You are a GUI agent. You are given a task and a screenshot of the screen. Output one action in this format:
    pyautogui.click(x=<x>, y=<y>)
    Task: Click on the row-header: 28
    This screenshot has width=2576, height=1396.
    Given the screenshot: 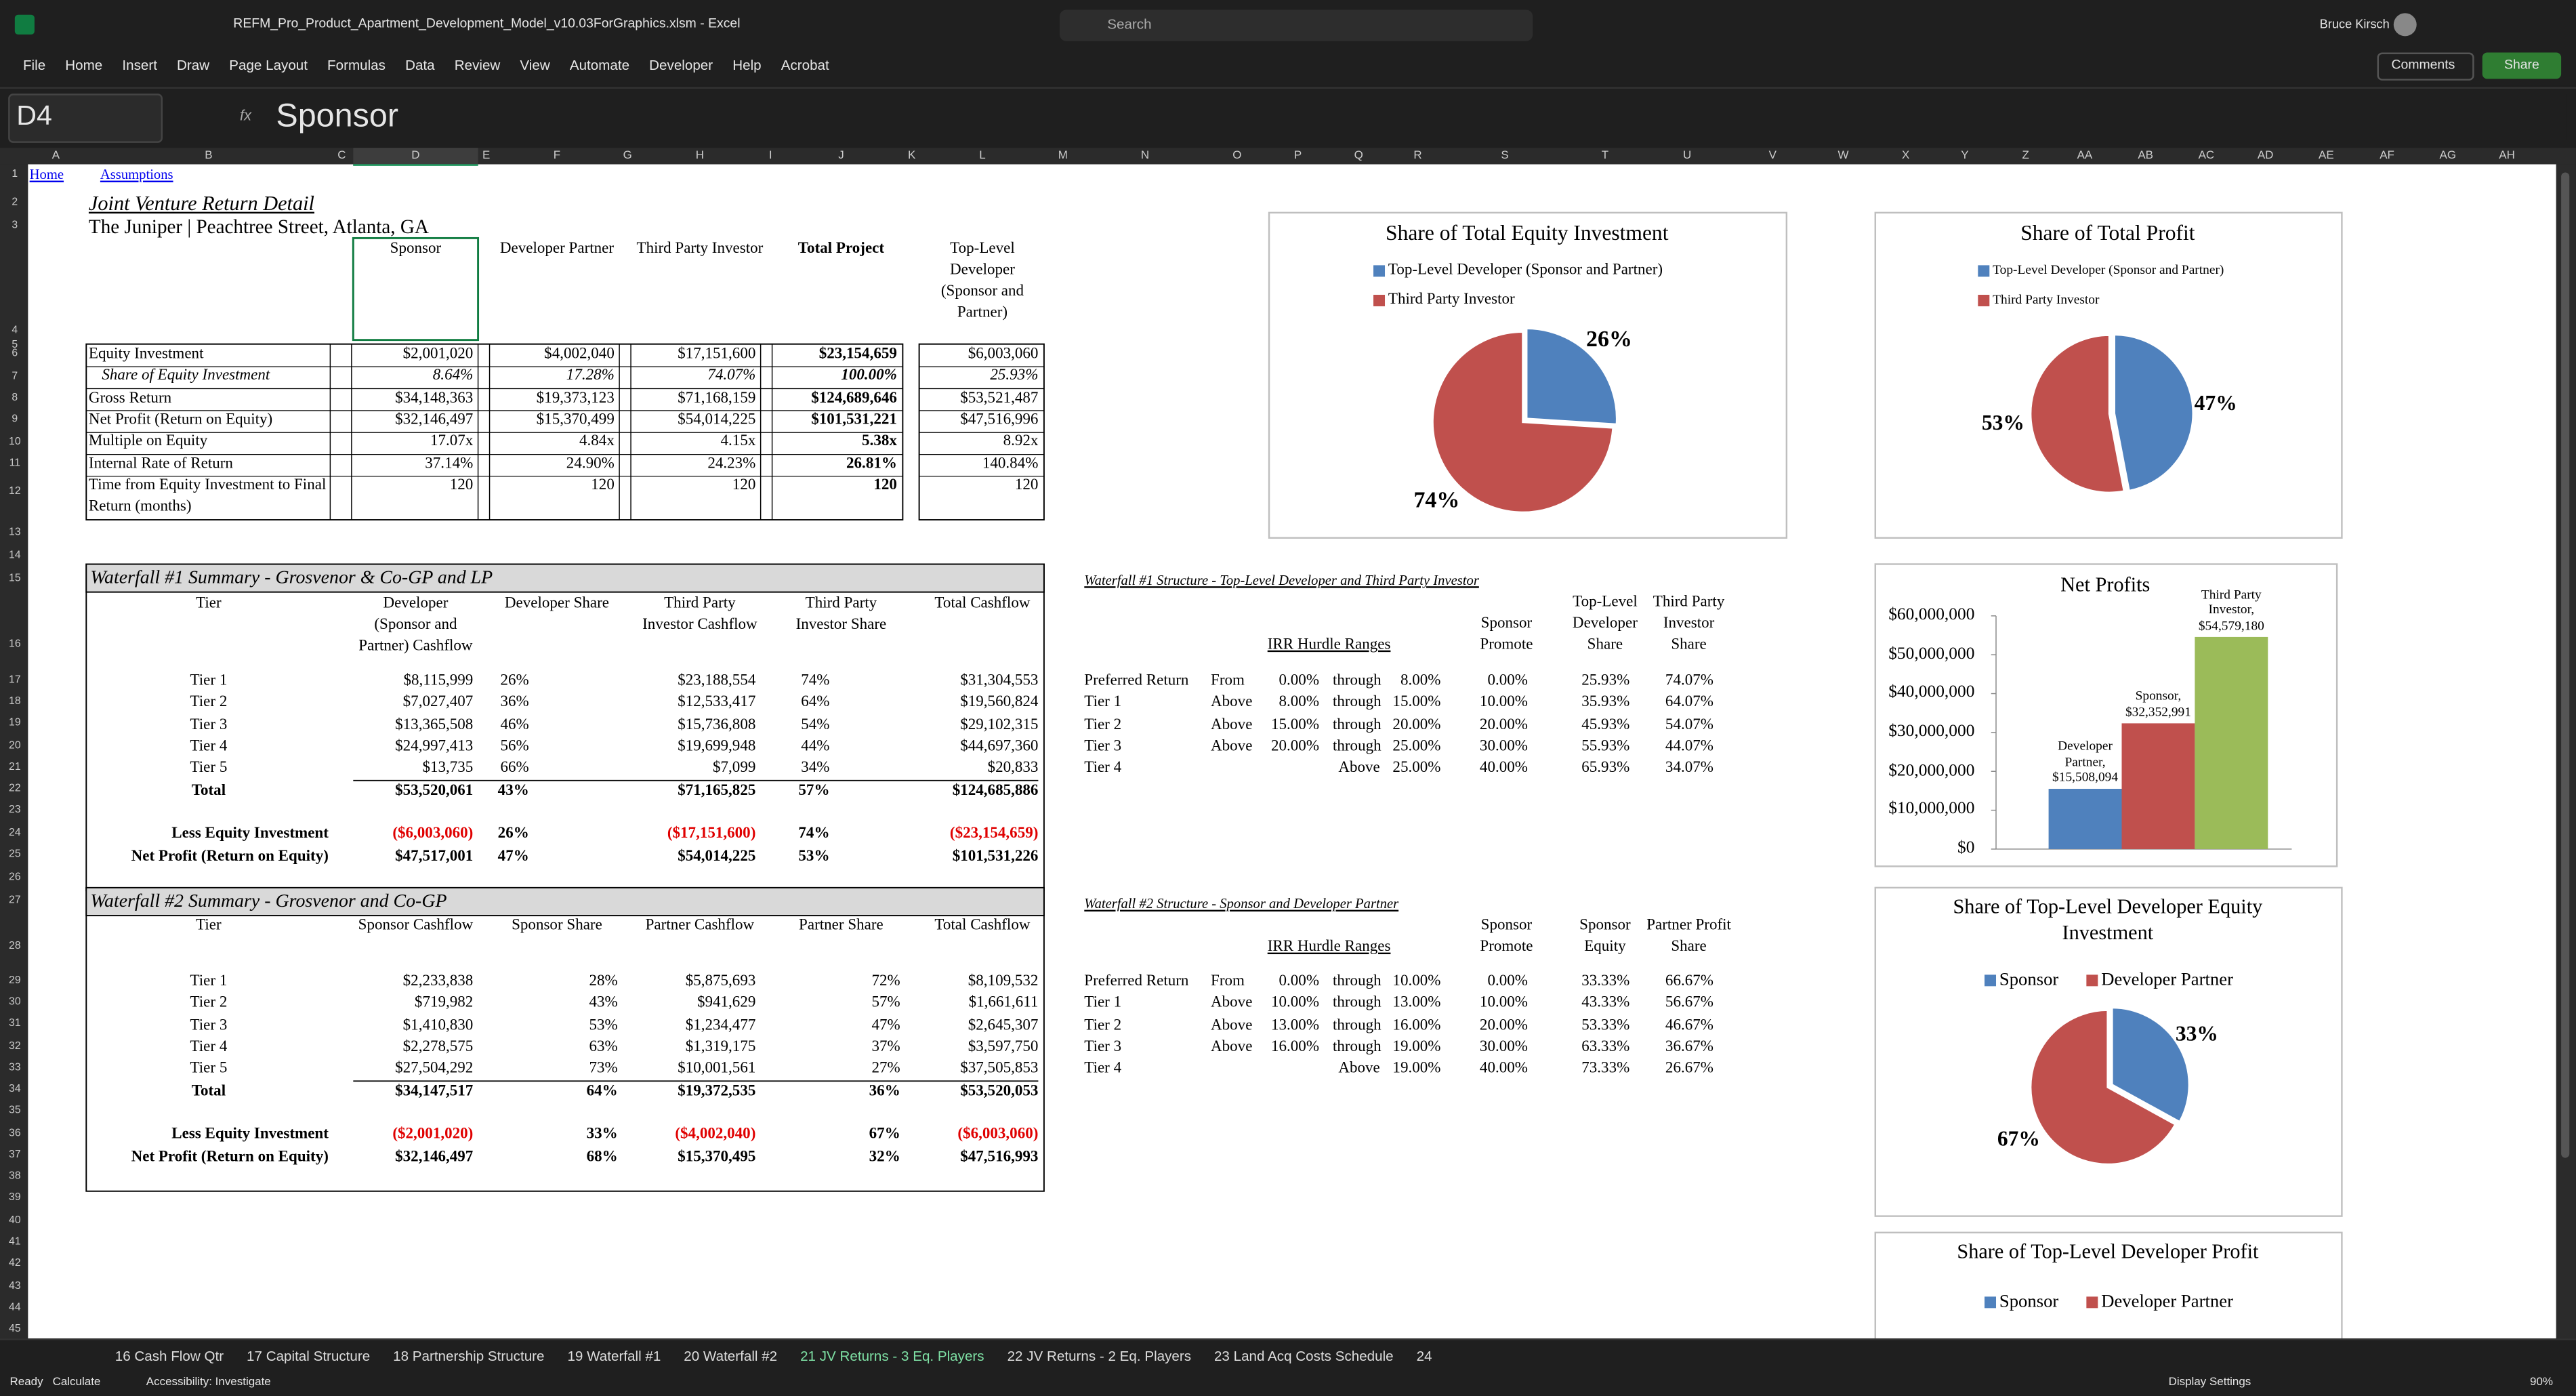 What is the action you would take?
    pyautogui.click(x=15, y=947)
    